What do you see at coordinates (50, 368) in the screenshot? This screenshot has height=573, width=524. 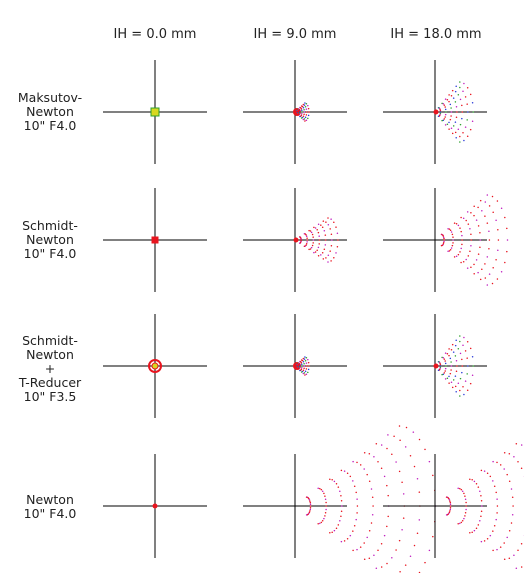 I see `row-label-schmidt-newton-reducer: Schmidt- Newton + T-Reducer 10" F3.5` at bounding box center [50, 368].